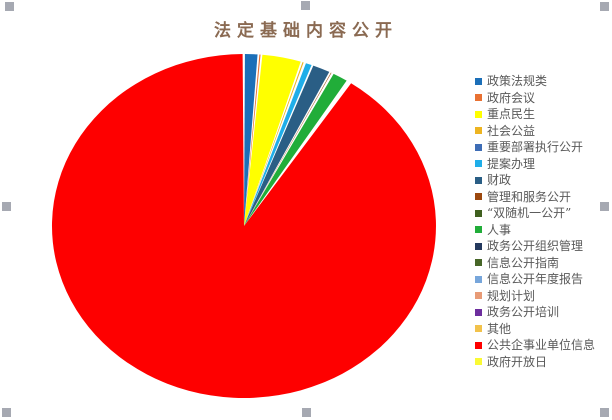 This screenshot has height=420, width=612. I want to click on legend-item-label: 政务公开培训, so click(523, 312).